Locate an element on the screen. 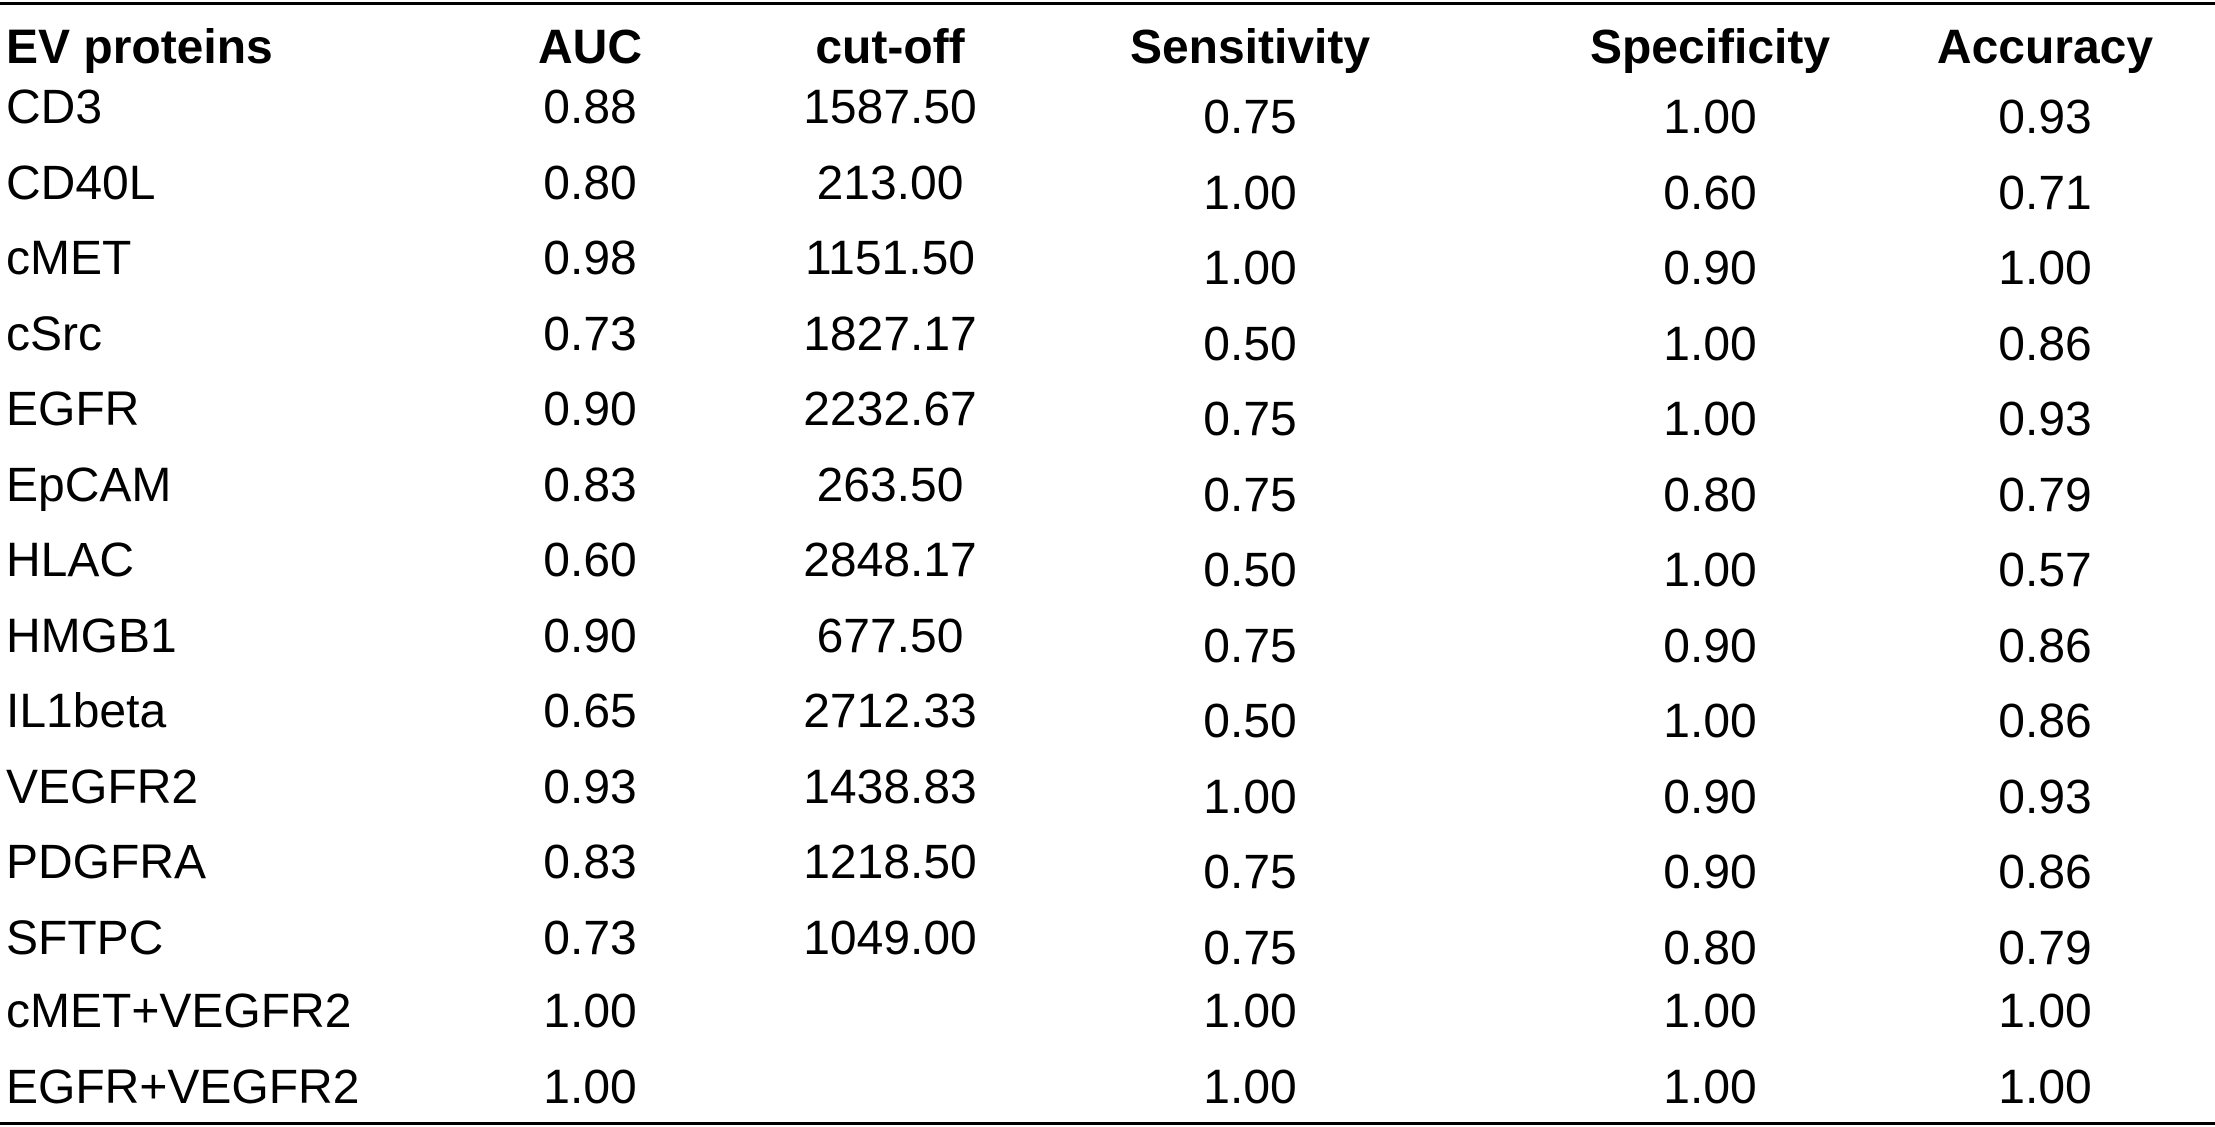  table-cell-protein: EGFR+VEGFR2 is located at coordinates (183, 1087).